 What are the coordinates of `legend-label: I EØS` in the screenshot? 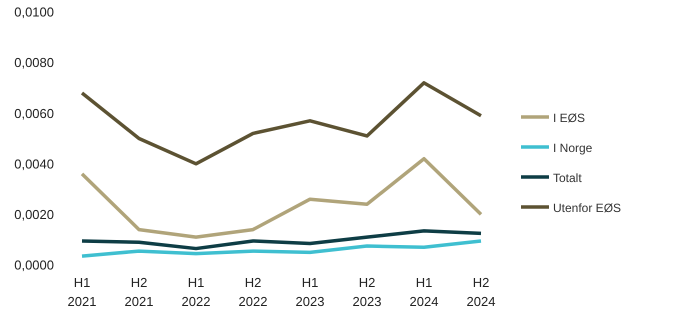 It's located at (569, 117).